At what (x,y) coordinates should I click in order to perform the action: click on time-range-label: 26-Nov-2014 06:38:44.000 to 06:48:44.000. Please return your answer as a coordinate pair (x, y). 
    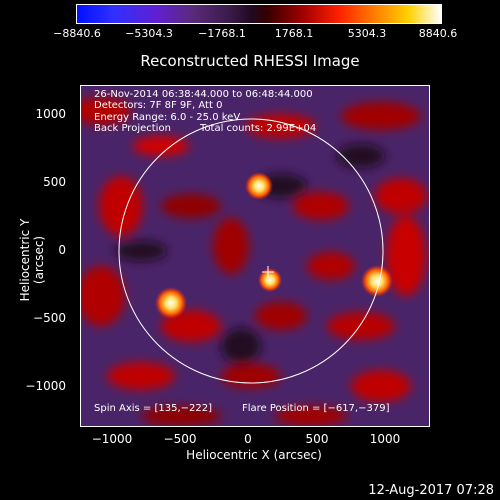
    Looking at the image, I should click on (203, 94).